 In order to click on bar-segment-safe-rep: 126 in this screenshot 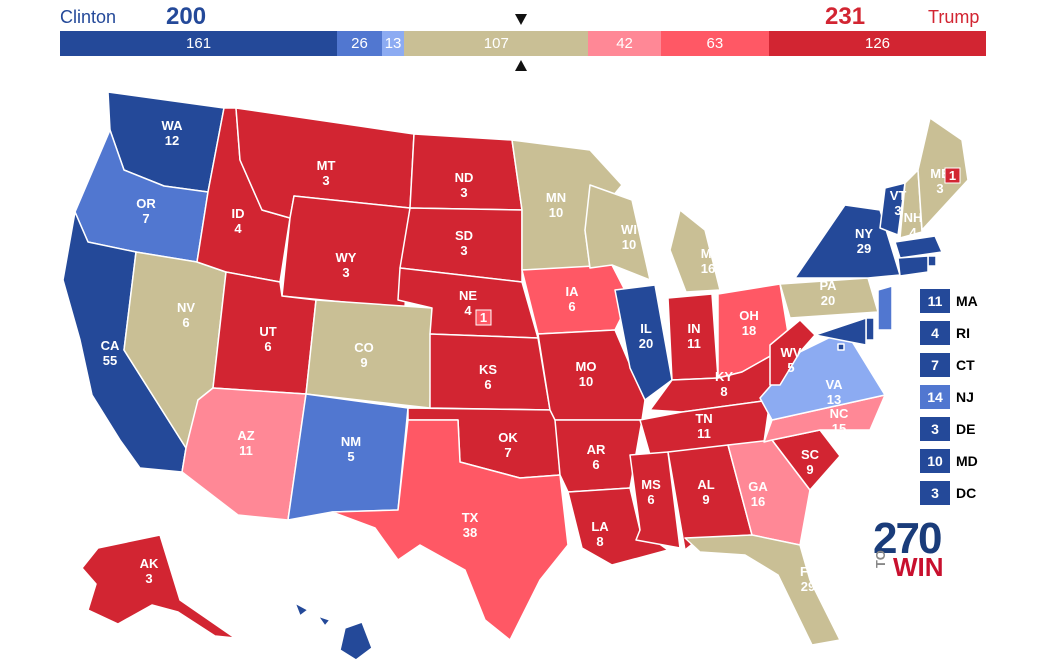, I will do `click(877, 43)`.